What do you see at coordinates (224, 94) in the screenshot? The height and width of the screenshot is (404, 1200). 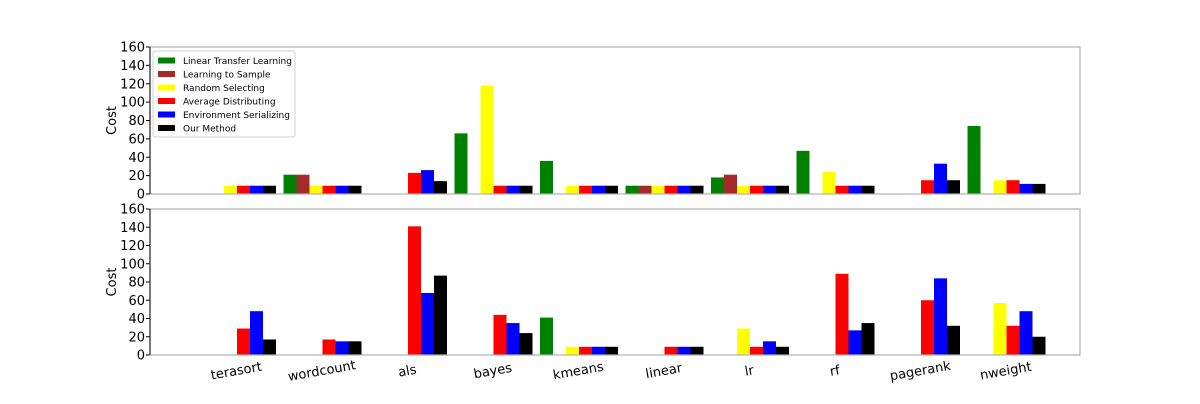 I see `legend-box` at bounding box center [224, 94].